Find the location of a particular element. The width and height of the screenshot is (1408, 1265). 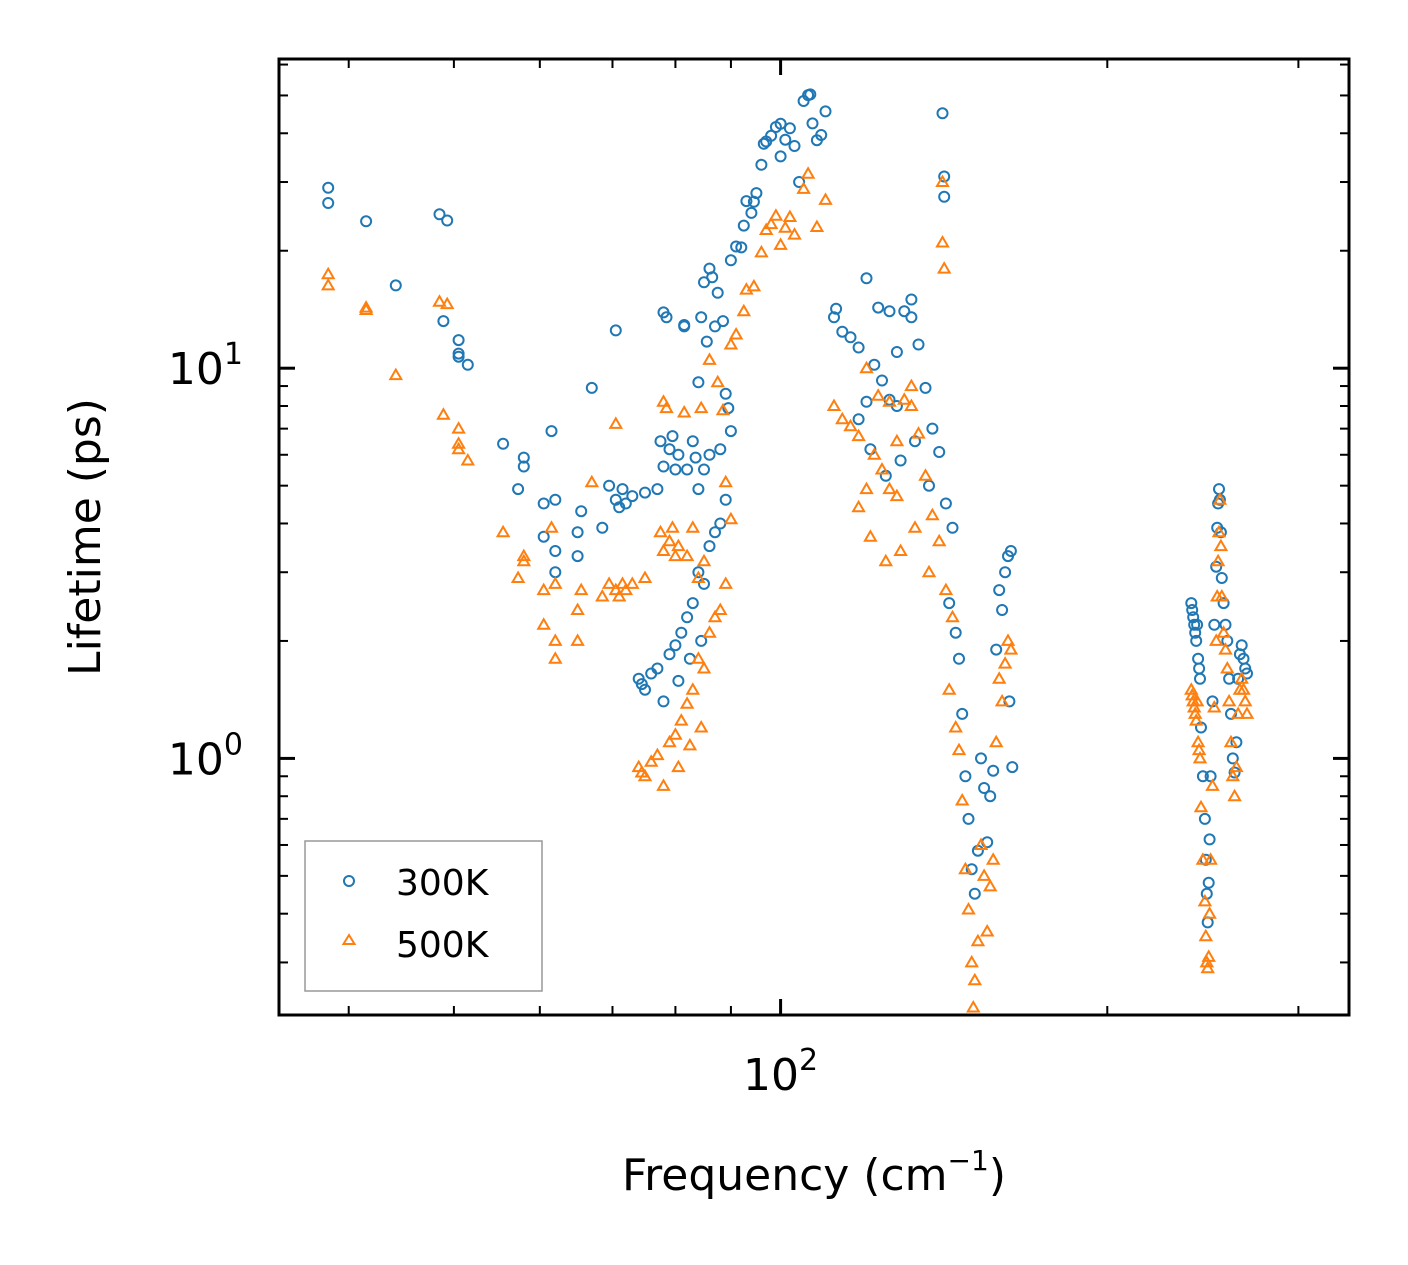

y-axis-title: Lifetime (ps) is located at coordinates (85, 537).